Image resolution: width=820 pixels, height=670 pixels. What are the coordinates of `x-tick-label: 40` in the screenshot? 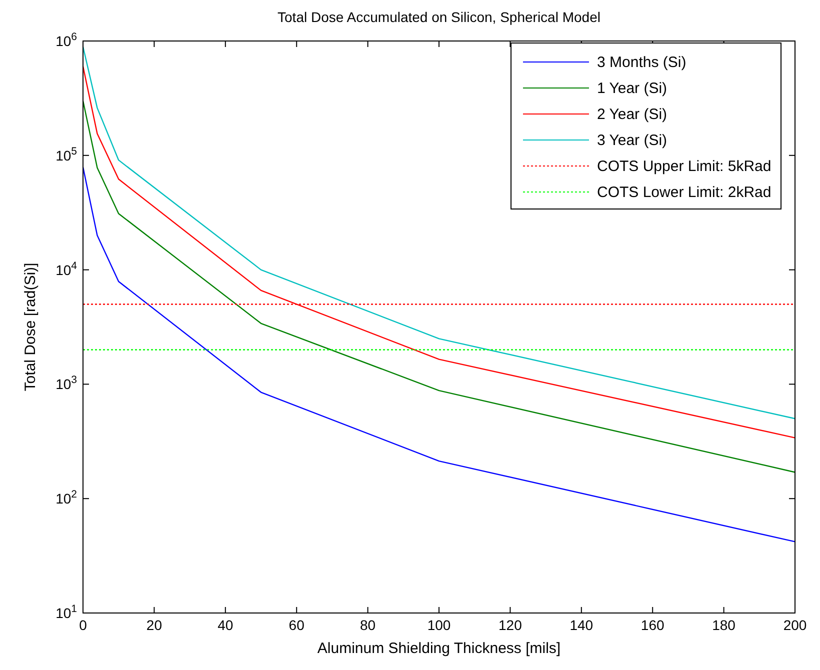 It's located at (226, 625).